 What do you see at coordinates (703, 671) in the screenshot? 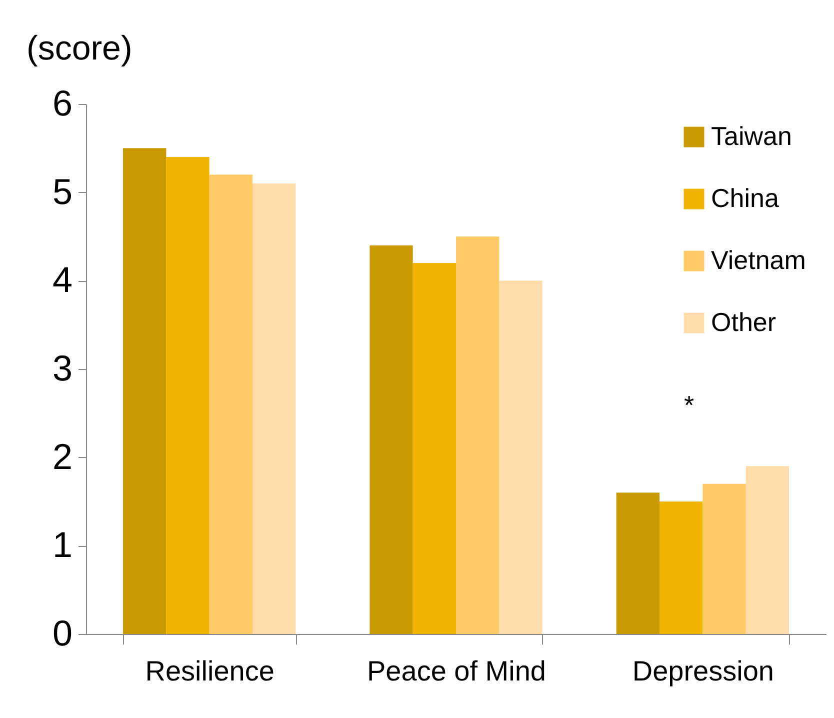
I see `x-tick-label: Depression` at bounding box center [703, 671].